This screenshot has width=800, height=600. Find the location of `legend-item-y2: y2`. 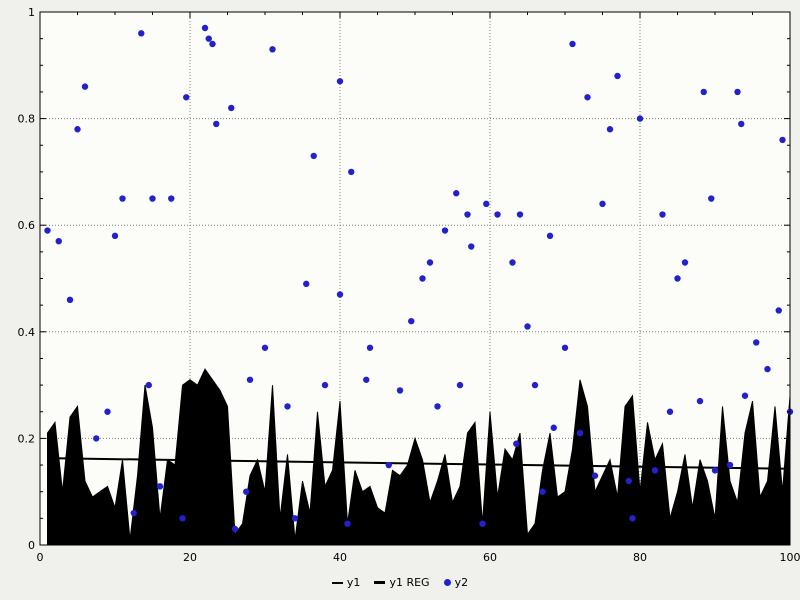

legend-item-y2: y2 is located at coordinates (456, 582).